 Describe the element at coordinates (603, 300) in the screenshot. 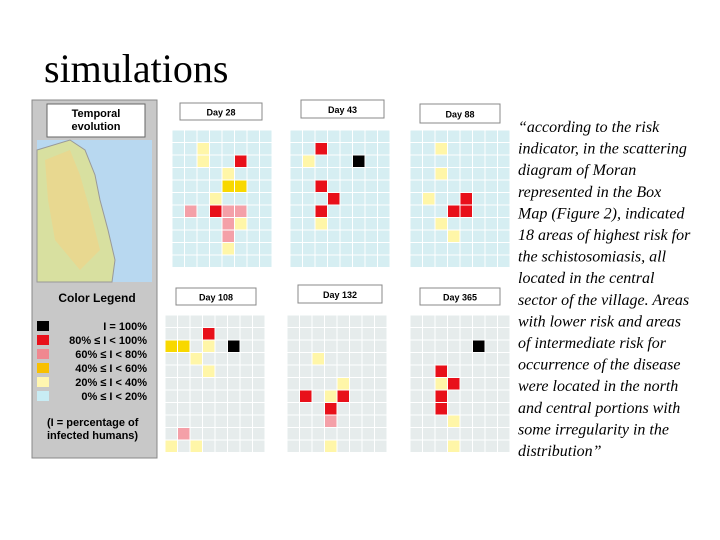

I see `quote-line: sector of the village. Areas` at that location.